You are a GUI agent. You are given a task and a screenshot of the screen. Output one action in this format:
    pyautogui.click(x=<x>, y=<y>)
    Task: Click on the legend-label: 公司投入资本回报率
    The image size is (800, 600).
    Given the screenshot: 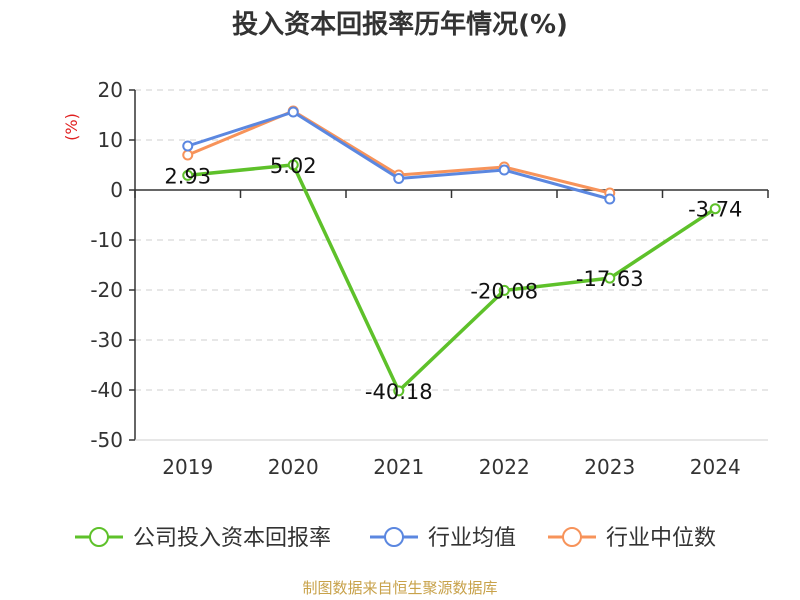 What is the action you would take?
    pyautogui.click(x=232, y=538)
    